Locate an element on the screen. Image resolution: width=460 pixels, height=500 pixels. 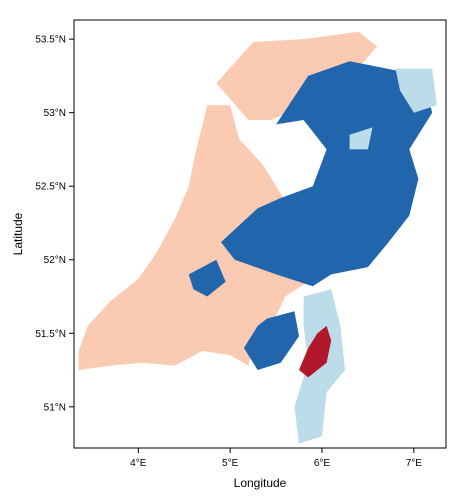
x-tick-label: 6°E is located at coordinates (322, 463).